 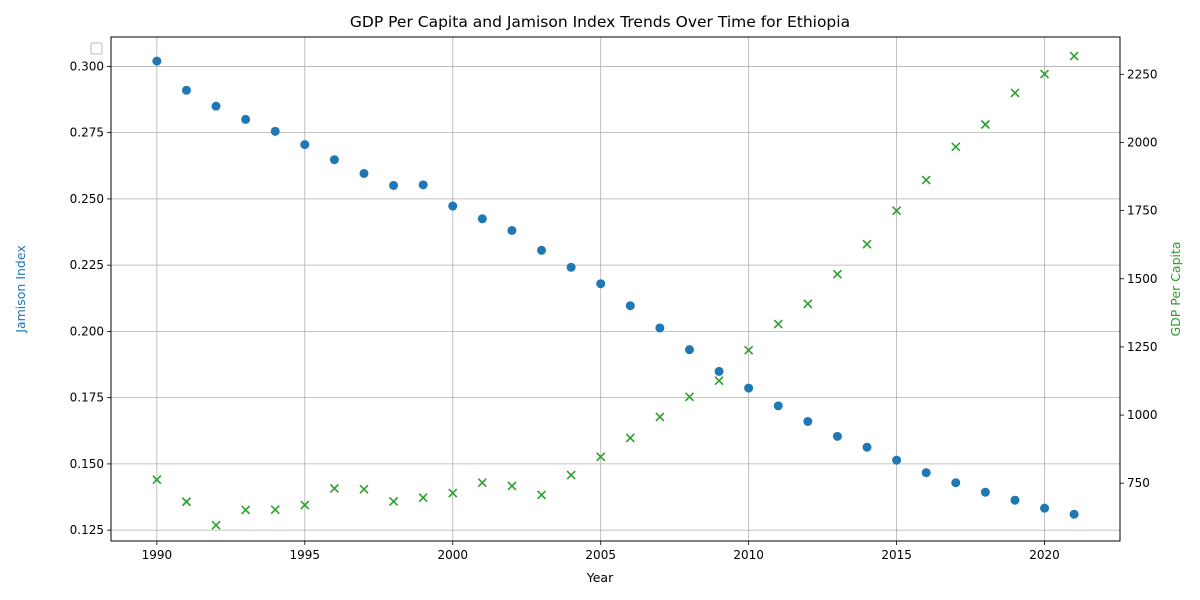 I want to click on y-left-tick-label: 0.250, so click(x=87, y=199).